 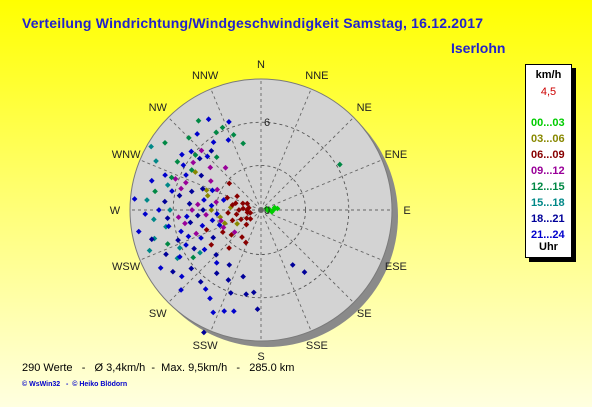 What do you see at coordinates (158, 108) in the screenshot?
I see `direction-label: NW` at bounding box center [158, 108].